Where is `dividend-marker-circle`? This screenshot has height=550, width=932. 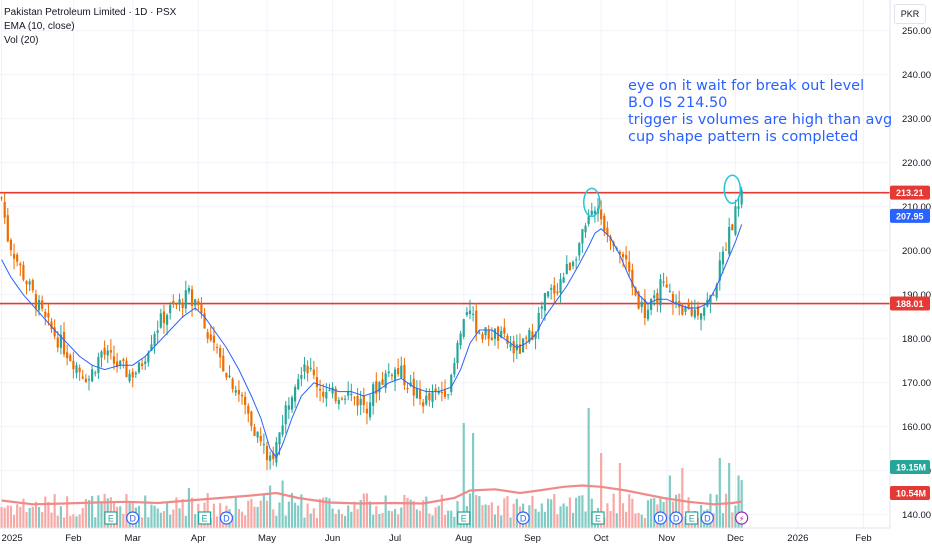 dividend-marker-circle is located at coordinates (226, 518).